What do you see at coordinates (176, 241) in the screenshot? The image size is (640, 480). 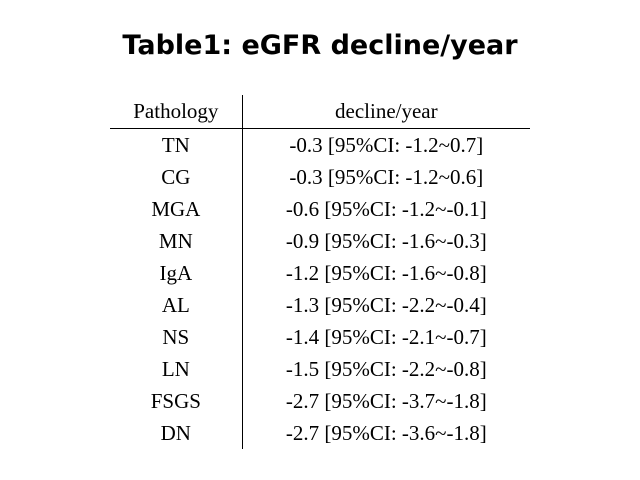 I see `cell-pathology: MN` at bounding box center [176, 241].